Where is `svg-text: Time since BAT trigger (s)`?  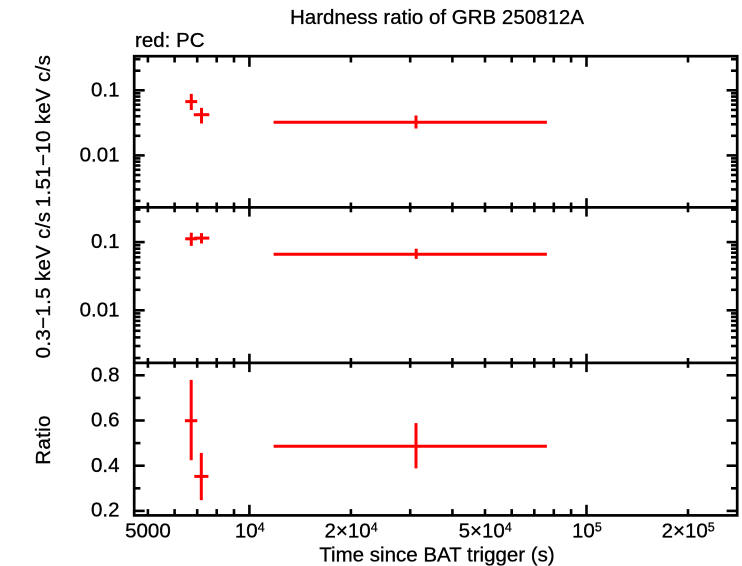 svg-text: Time since BAT trigger (s) is located at coordinates (436, 554).